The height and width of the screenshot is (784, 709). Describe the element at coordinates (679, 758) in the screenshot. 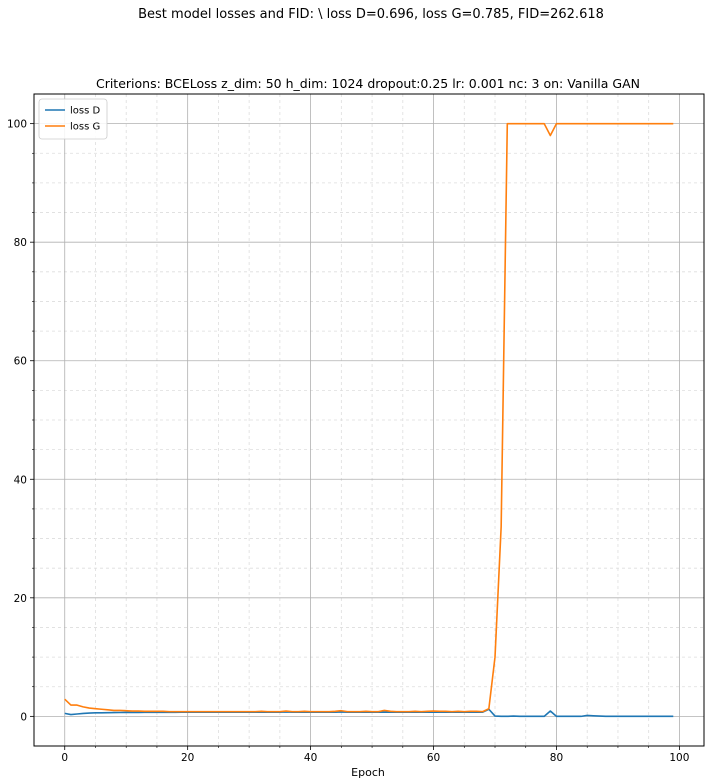

I see `x-tick-label: 100` at that location.